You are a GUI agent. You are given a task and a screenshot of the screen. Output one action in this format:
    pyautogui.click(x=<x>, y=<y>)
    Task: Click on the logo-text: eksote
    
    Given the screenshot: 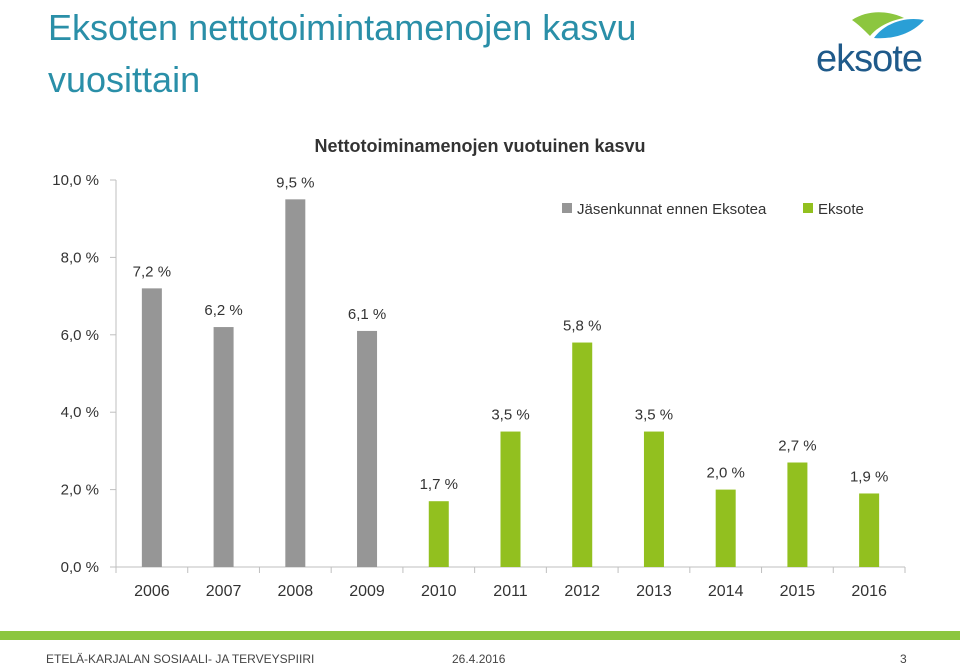 What is the action you would take?
    pyautogui.click(x=869, y=59)
    